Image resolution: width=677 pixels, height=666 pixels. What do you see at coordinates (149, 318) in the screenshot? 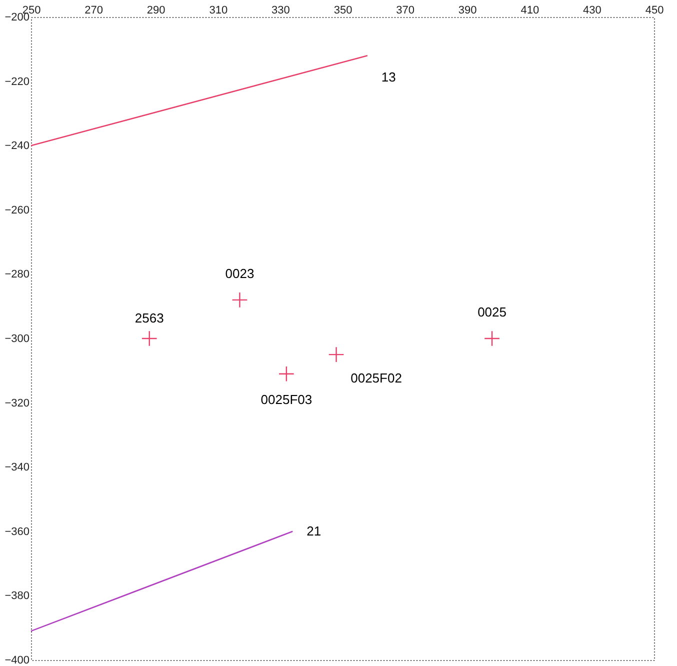
I see `annotation: 2563` at bounding box center [149, 318].